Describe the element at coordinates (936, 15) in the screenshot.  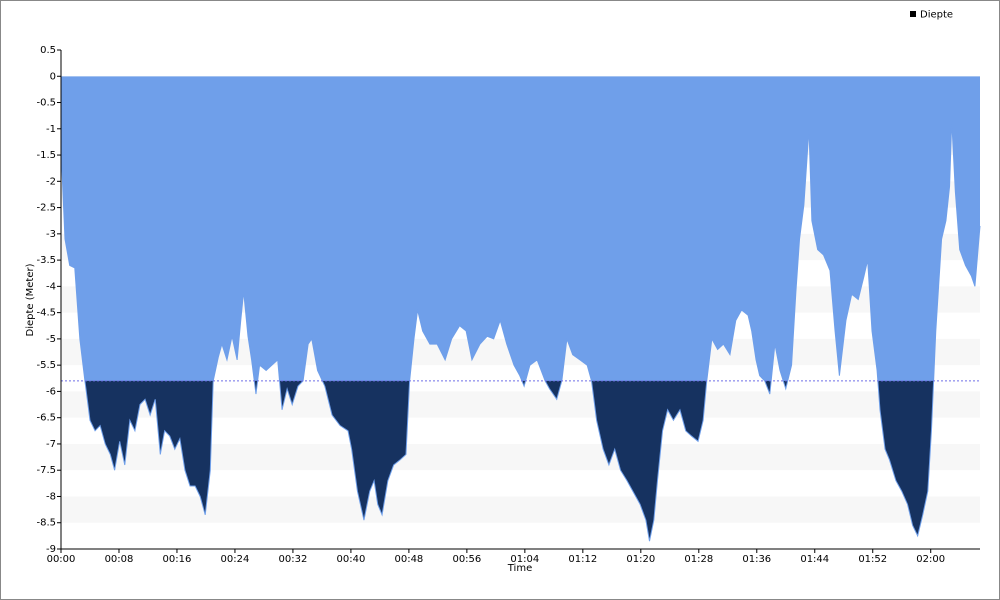
I see `legend-label: Diepte` at that location.